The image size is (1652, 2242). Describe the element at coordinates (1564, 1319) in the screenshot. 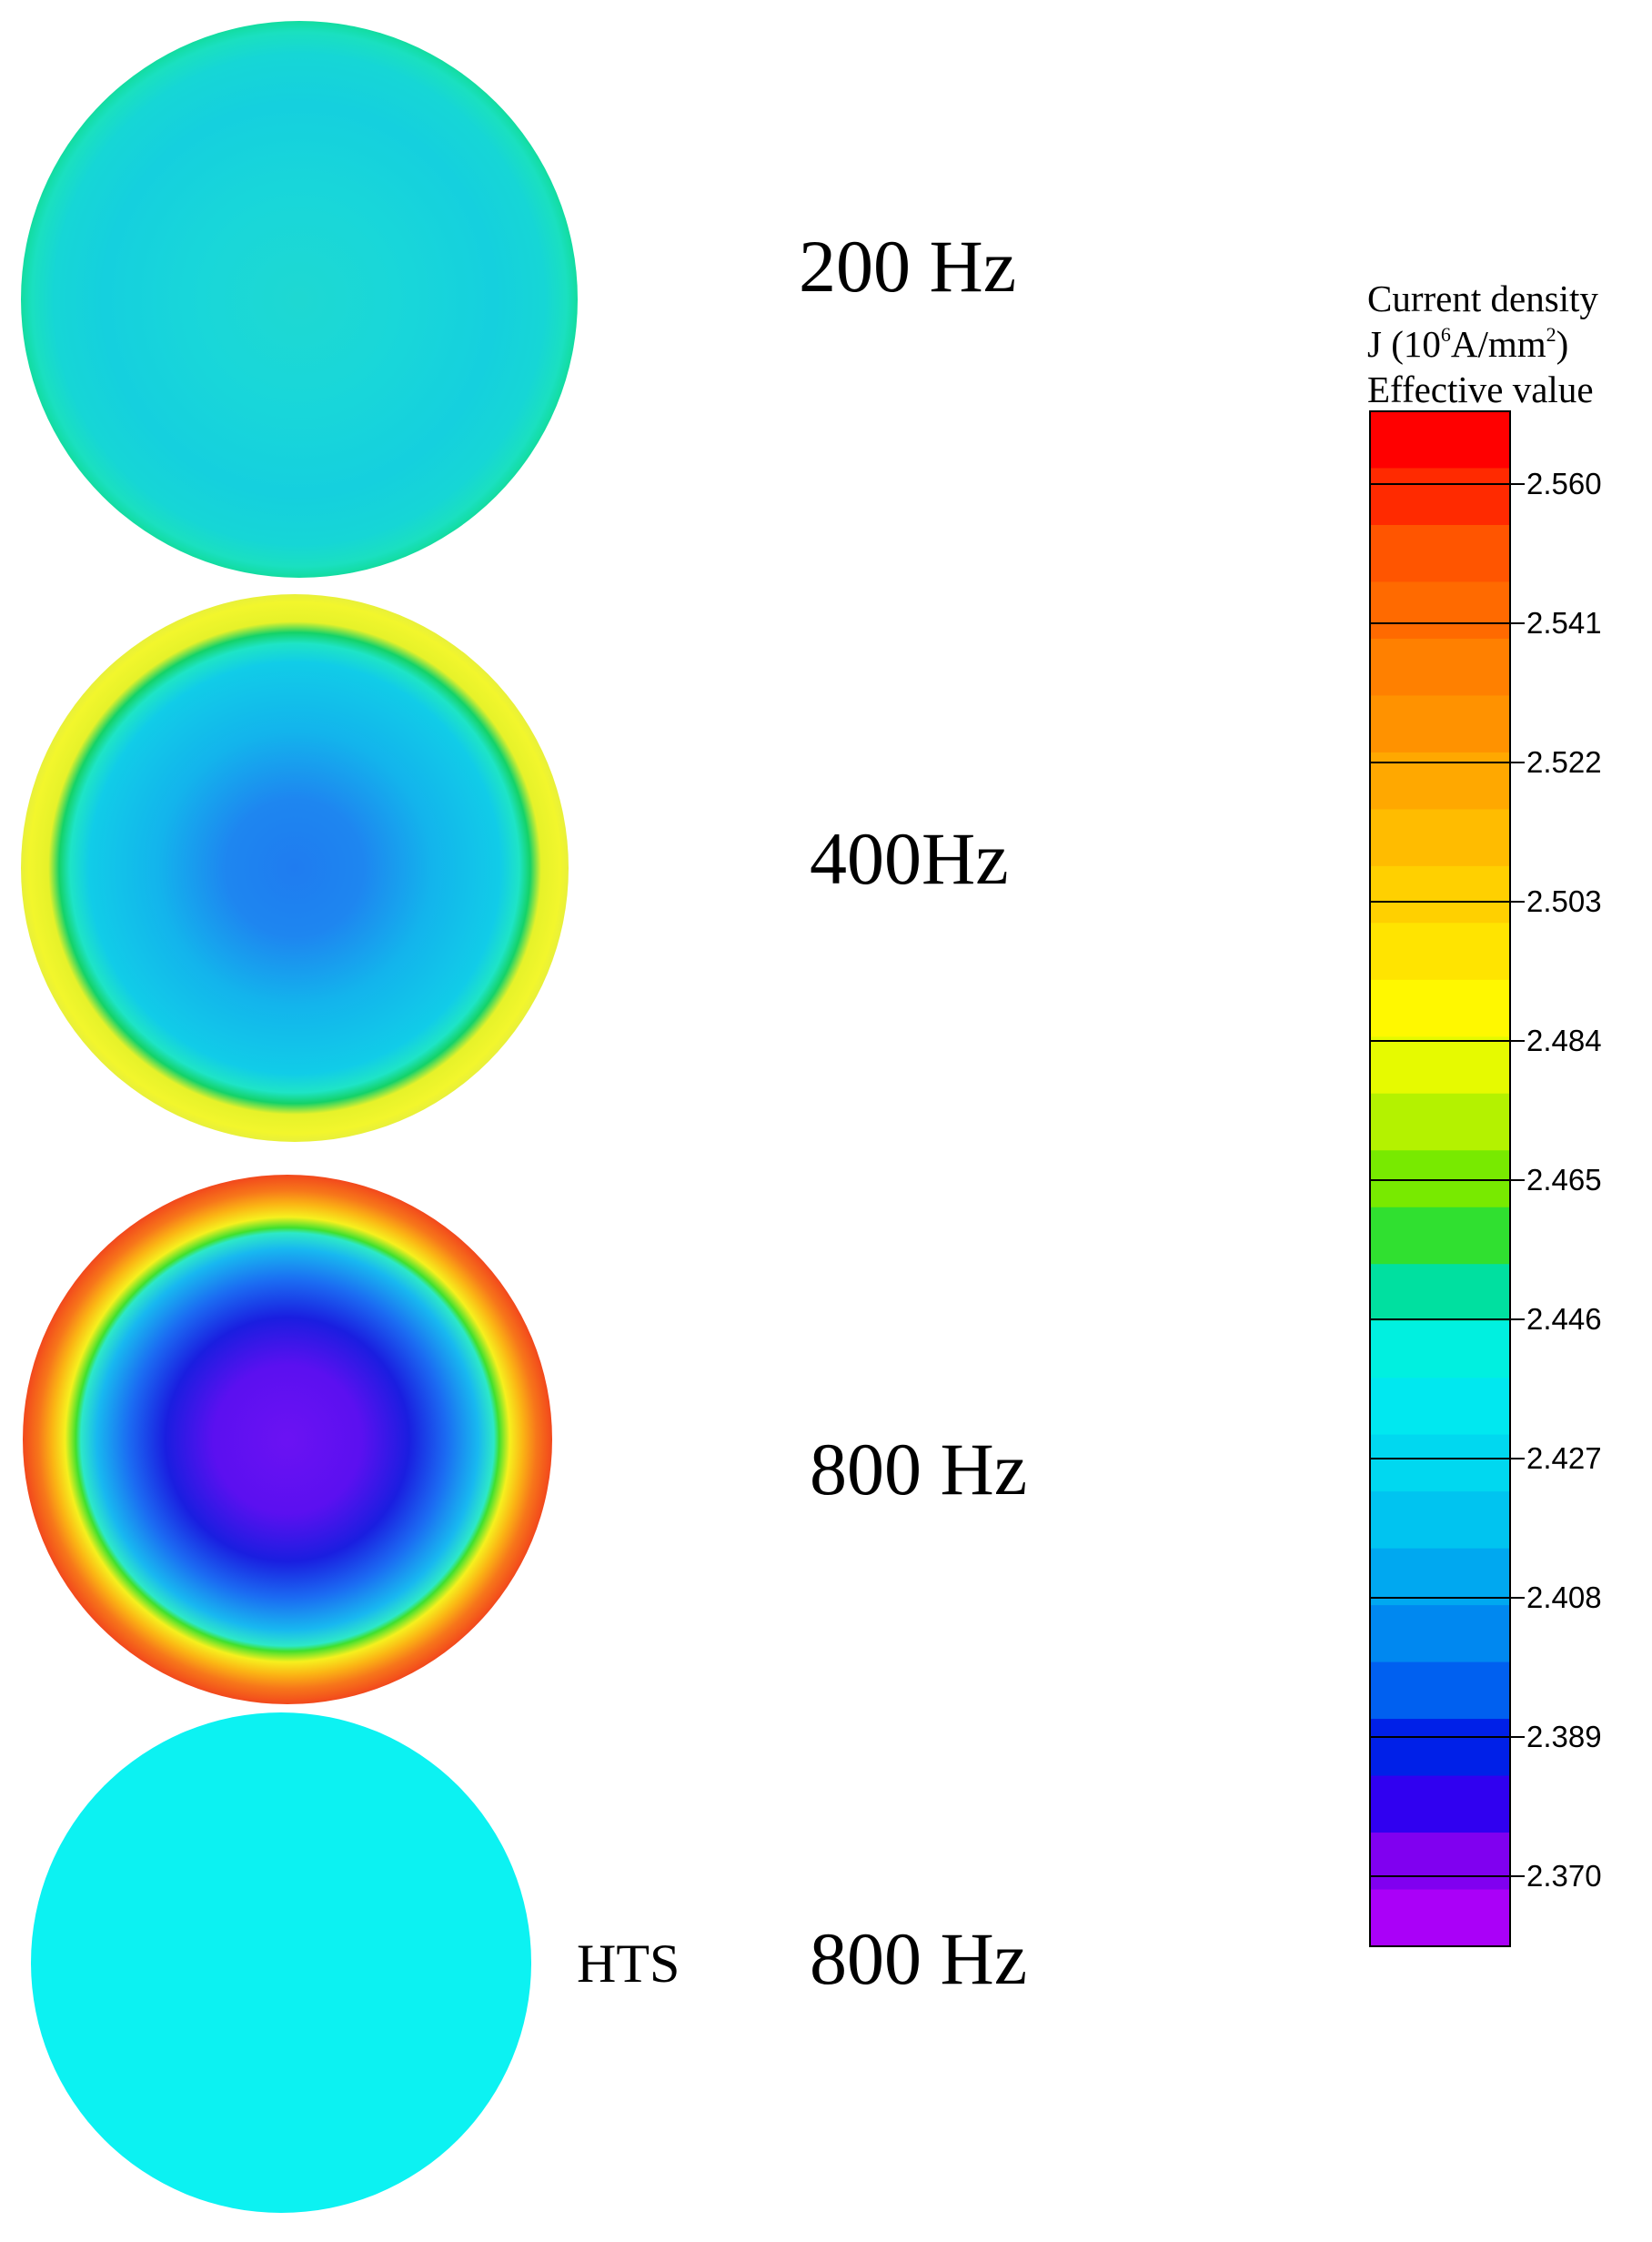

I see `colorbar-tick-label: 2.446` at that location.